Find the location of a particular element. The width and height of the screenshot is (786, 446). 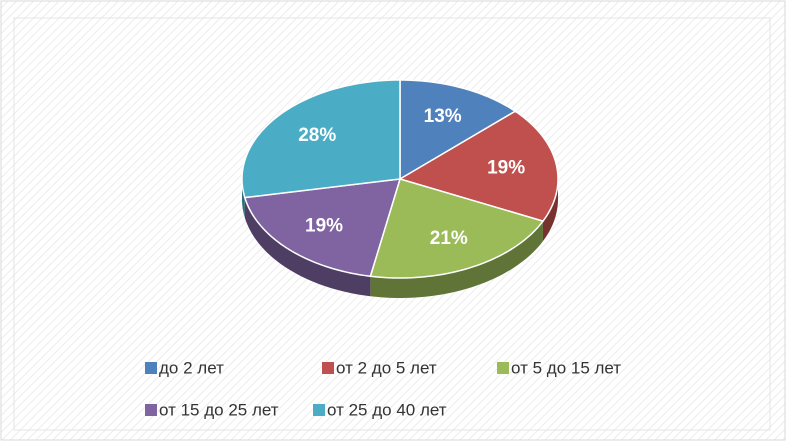

legend-label: от 15 до 25 лет is located at coordinates (219, 409).